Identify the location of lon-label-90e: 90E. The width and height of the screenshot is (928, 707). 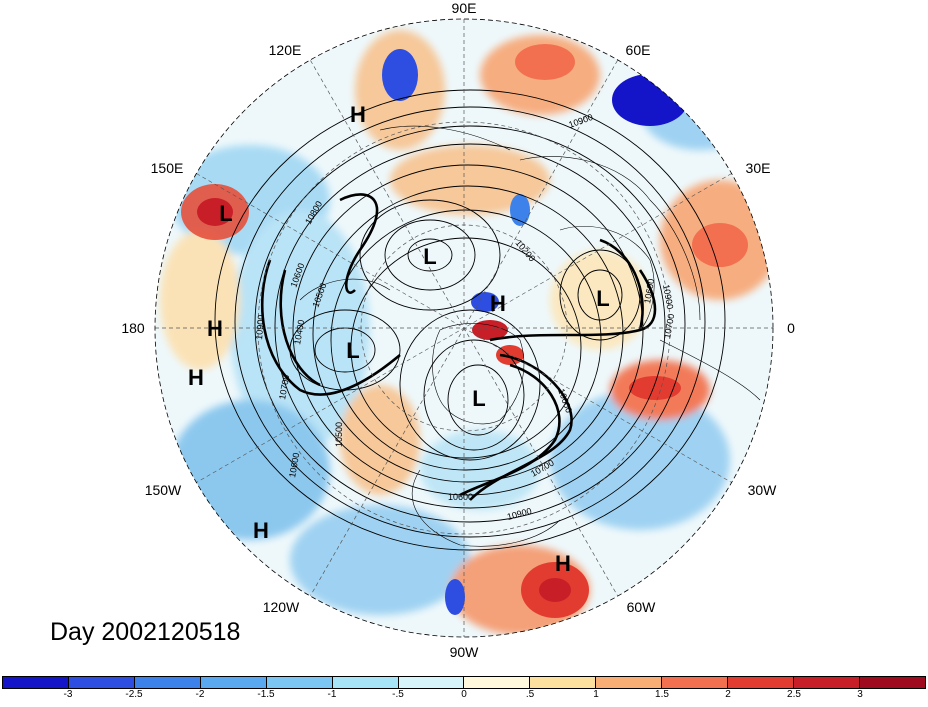
(464, 8).